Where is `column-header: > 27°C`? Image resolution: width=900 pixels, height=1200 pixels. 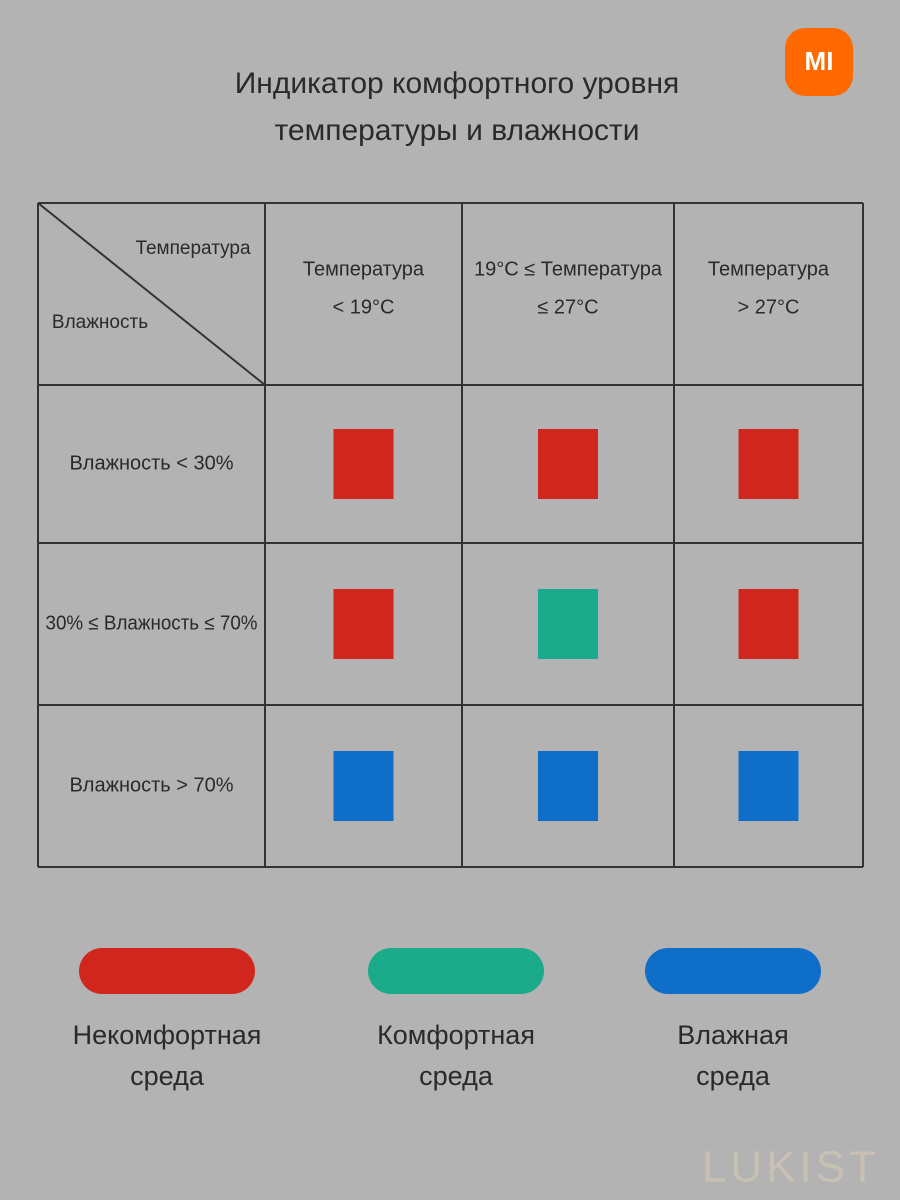 column-header: > 27°C is located at coordinates (769, 307).